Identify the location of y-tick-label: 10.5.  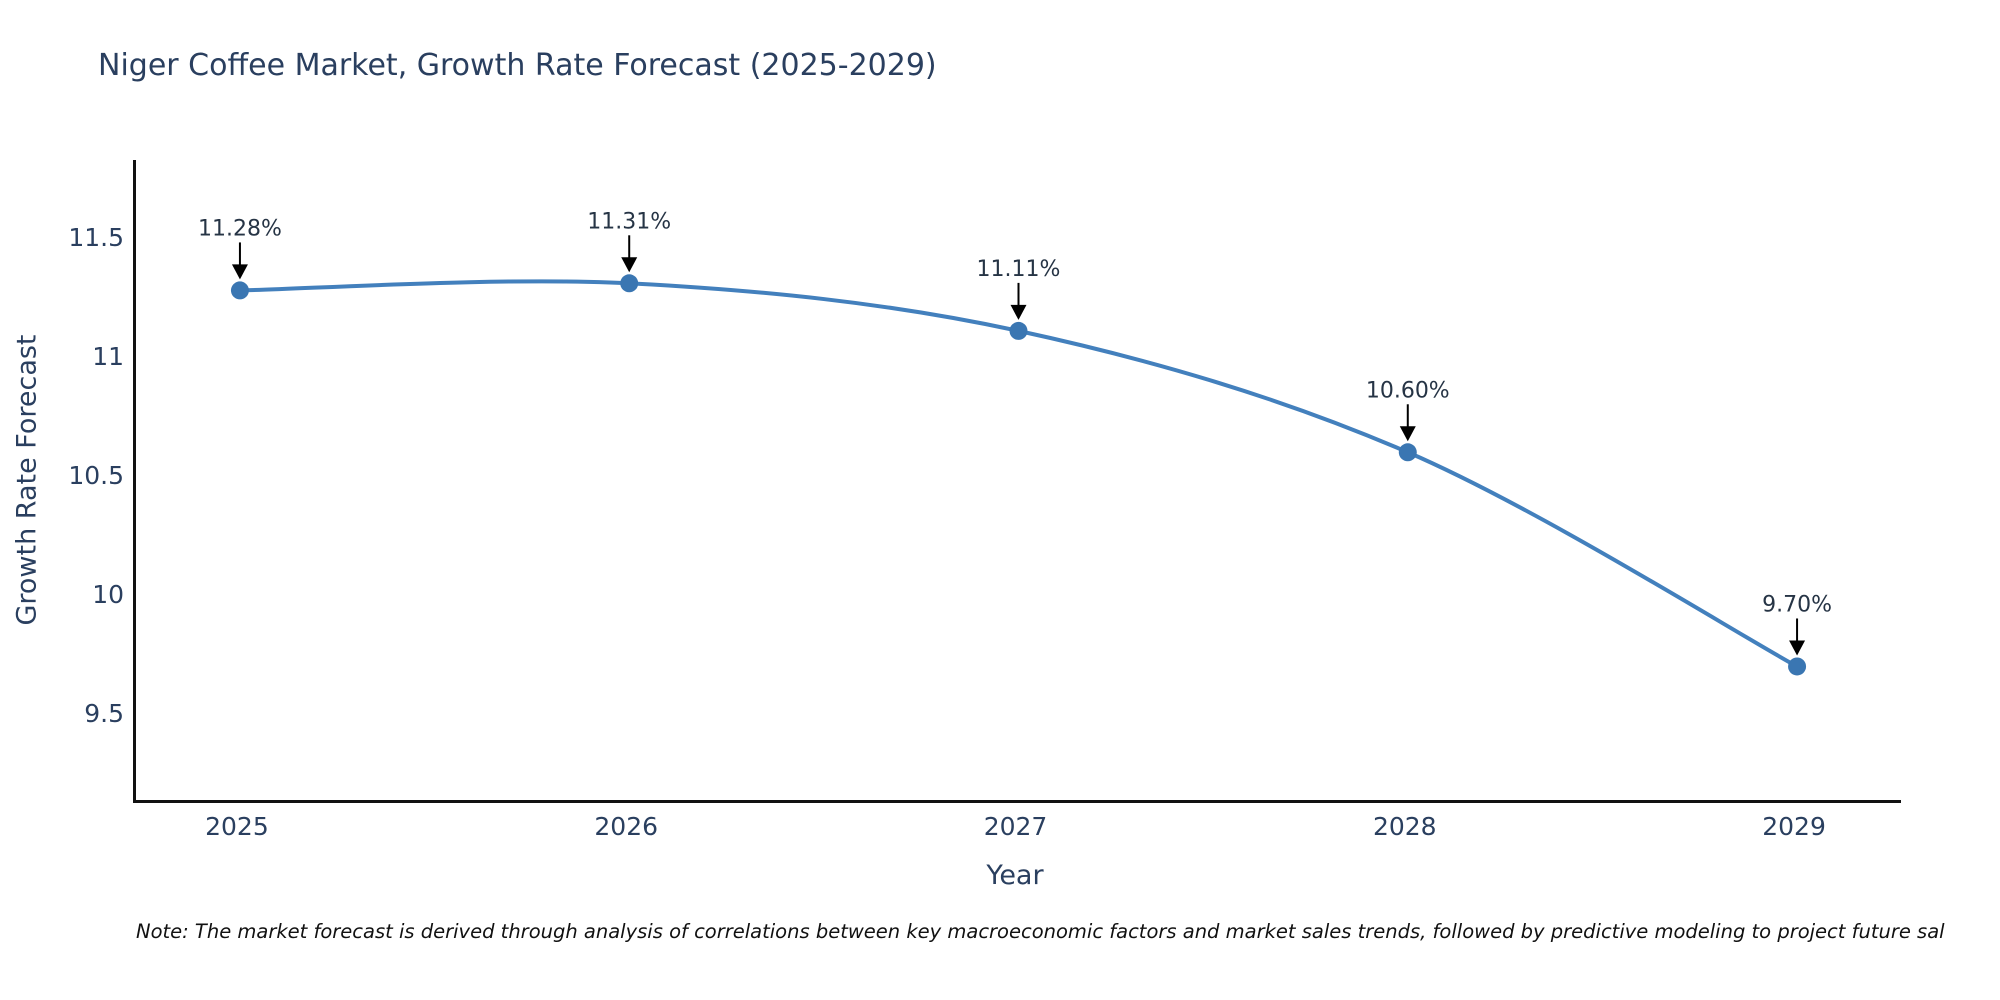
(96, 476).